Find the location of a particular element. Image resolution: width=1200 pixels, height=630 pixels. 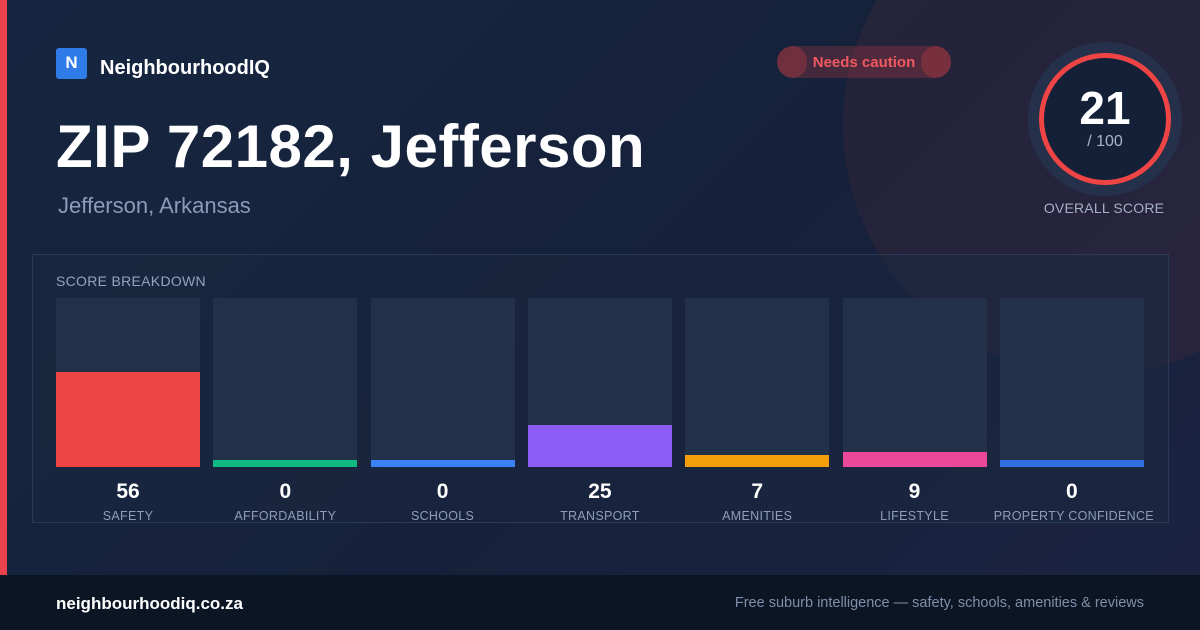

bar-value-label: 25 is located at coordinates (600, 491).